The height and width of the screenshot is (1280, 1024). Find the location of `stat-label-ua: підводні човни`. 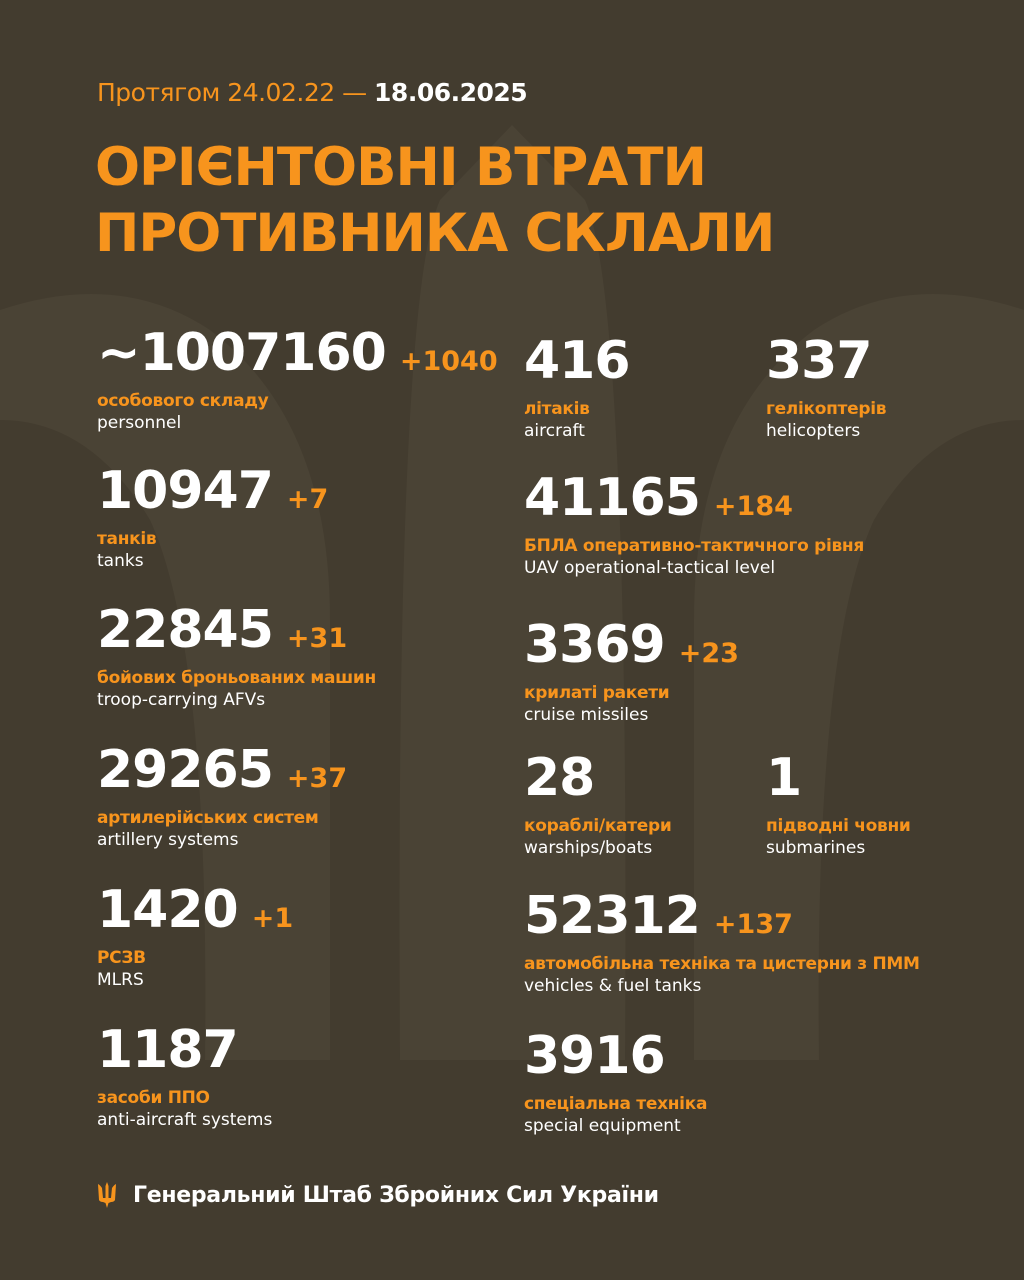

stat-label-ua: підводні човни is located at coordinates (838, 826).